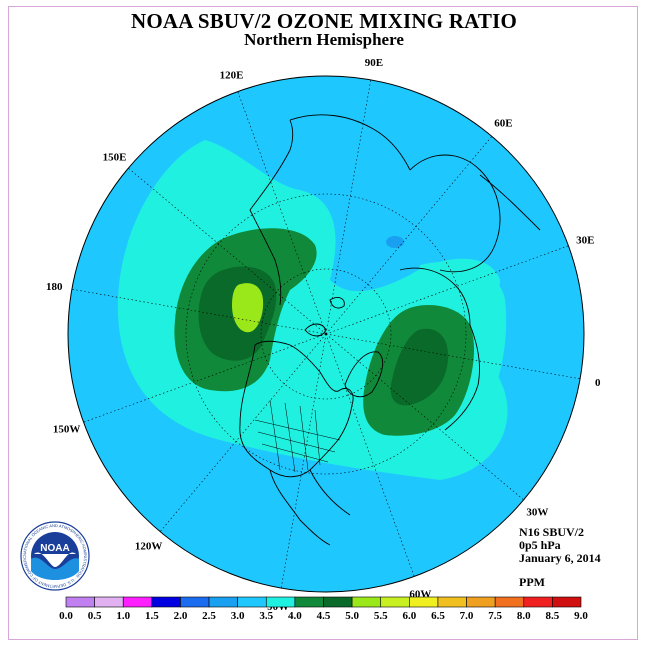 This screenshot has height=648, width=648. I want to click on colorbar-tick-label: 2.0, so click(181, 616).